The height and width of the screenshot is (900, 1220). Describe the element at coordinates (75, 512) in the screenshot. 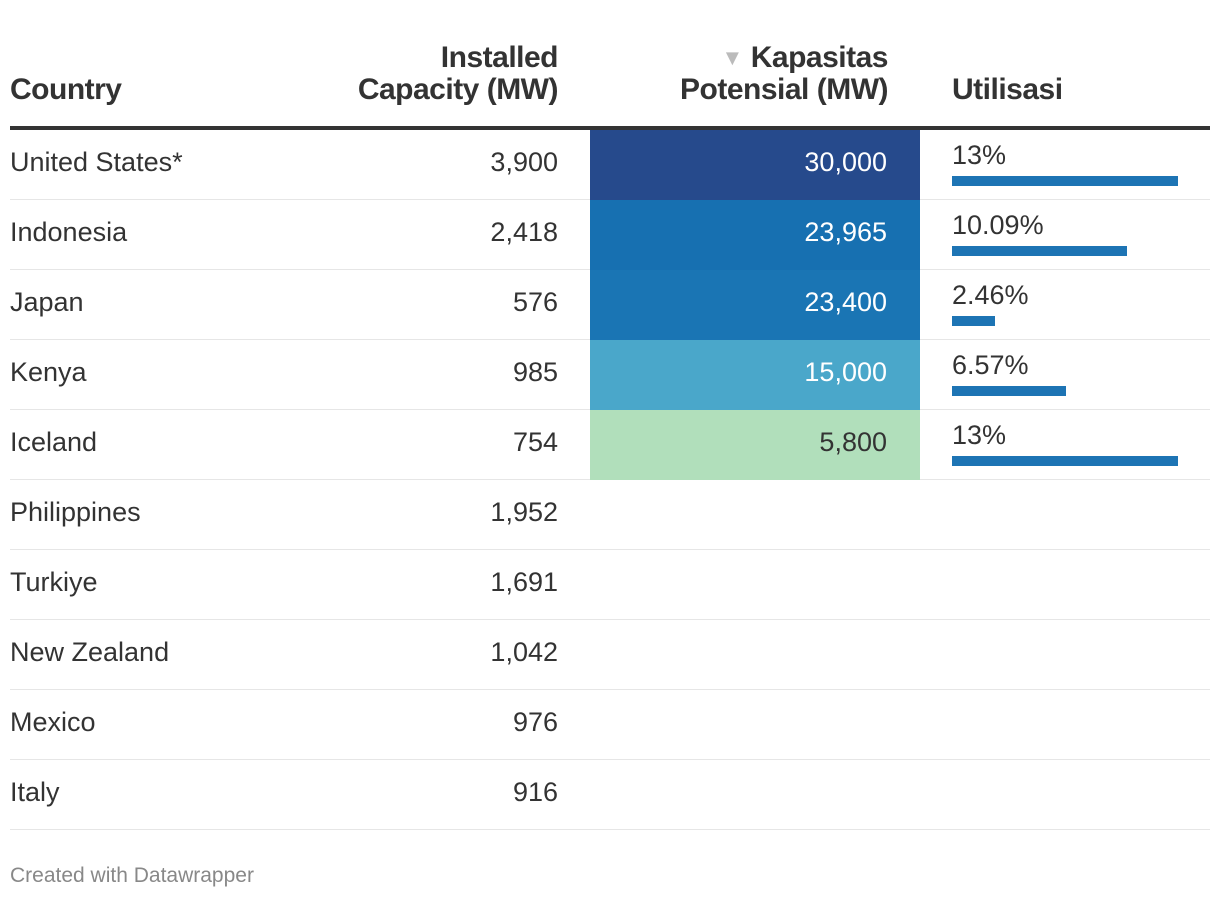

I see `cell-country: Philippines` at that location.